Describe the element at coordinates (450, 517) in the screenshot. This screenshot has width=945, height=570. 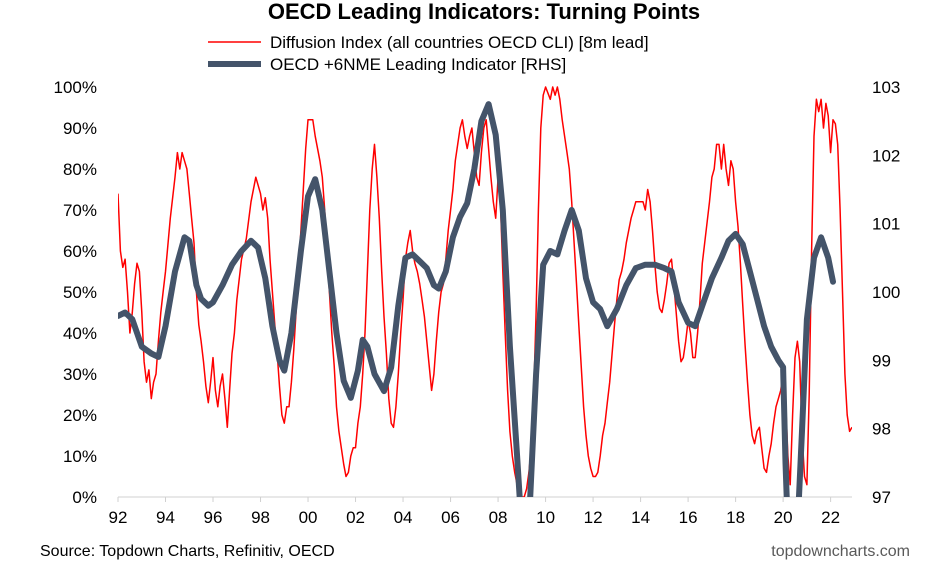
I see `x-tick-label: 06` at that location.